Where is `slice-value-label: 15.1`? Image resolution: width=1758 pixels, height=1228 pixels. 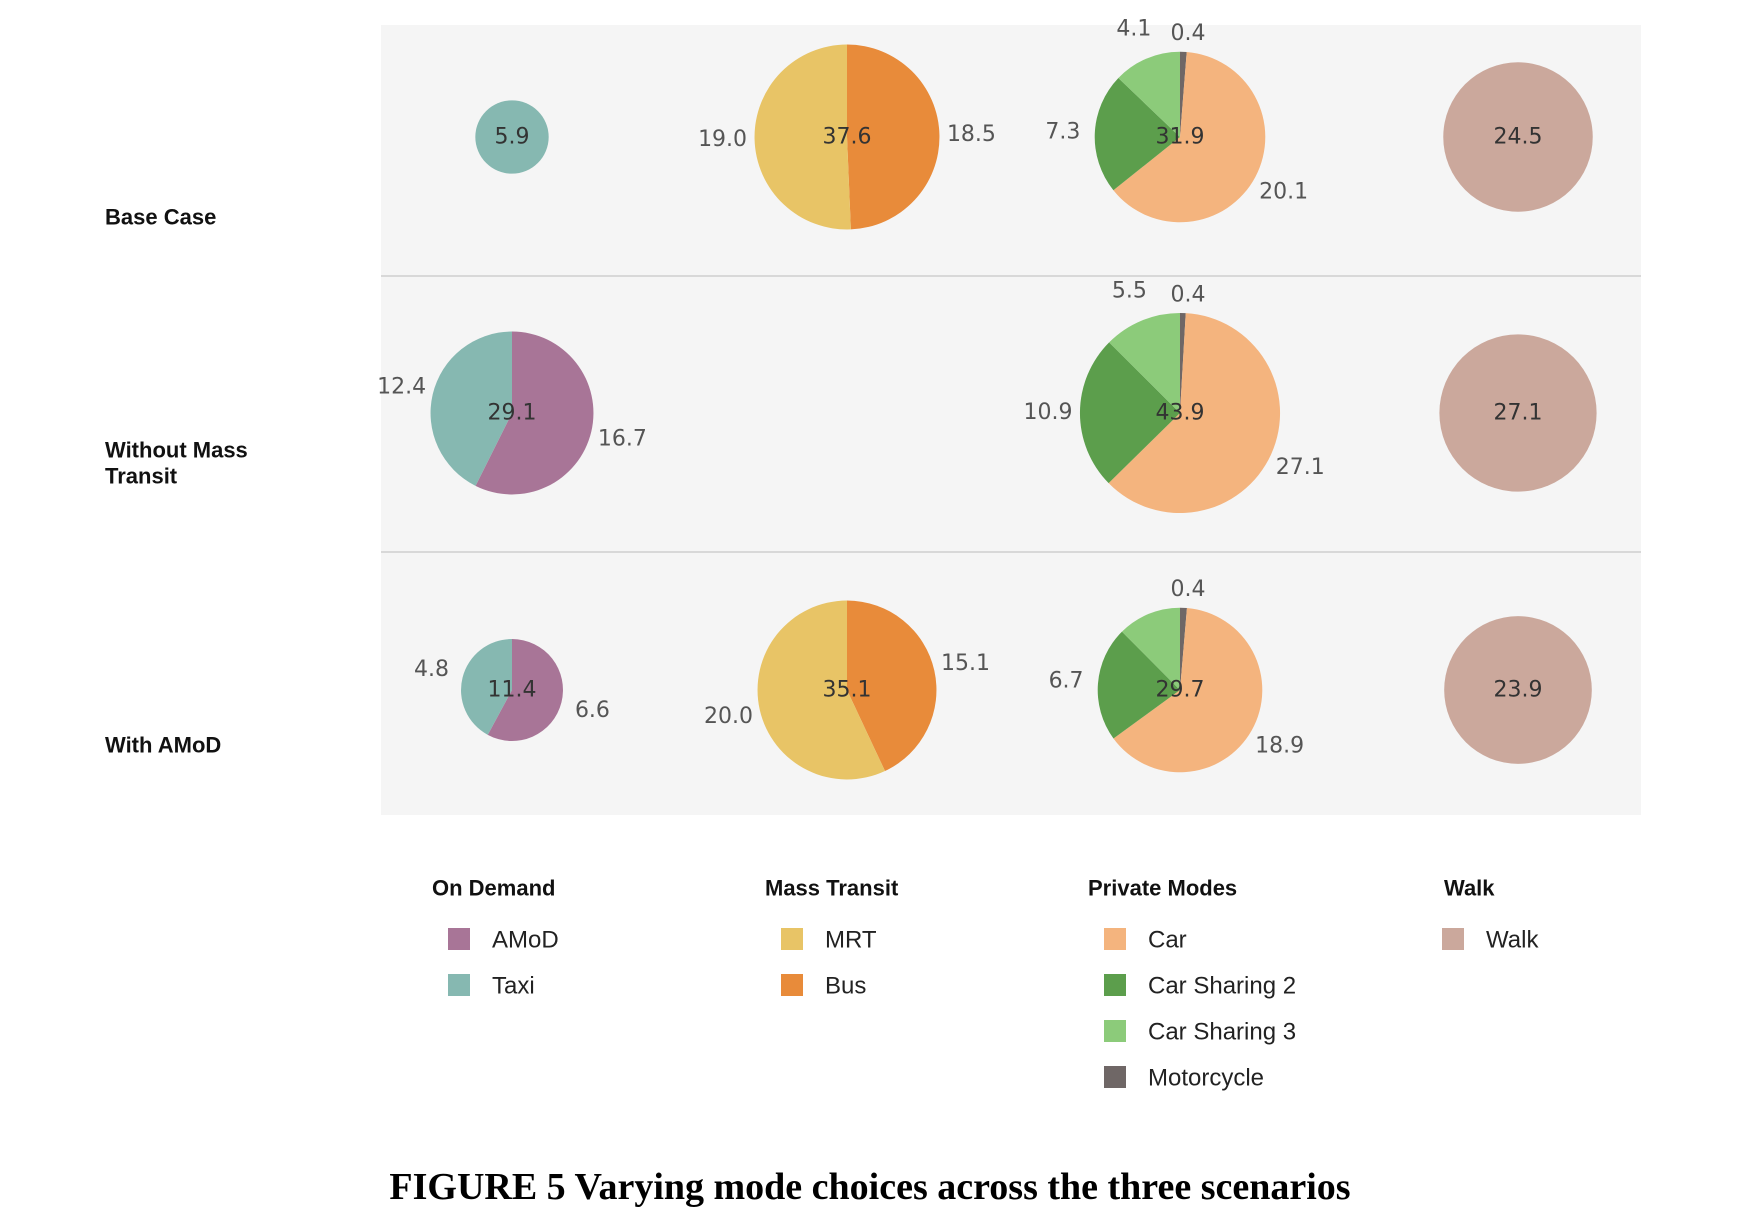 slice-value-label: 15.1 is located at coordinates (965, 663).